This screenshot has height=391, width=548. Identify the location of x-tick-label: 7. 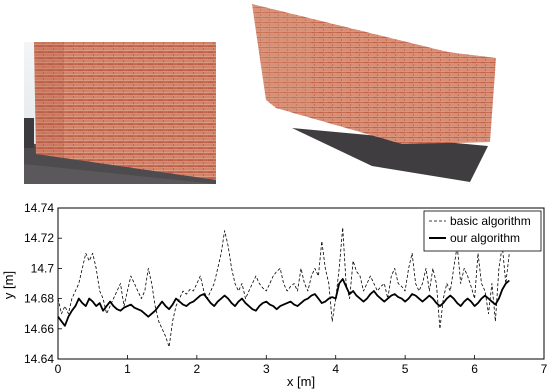
(544, 369).